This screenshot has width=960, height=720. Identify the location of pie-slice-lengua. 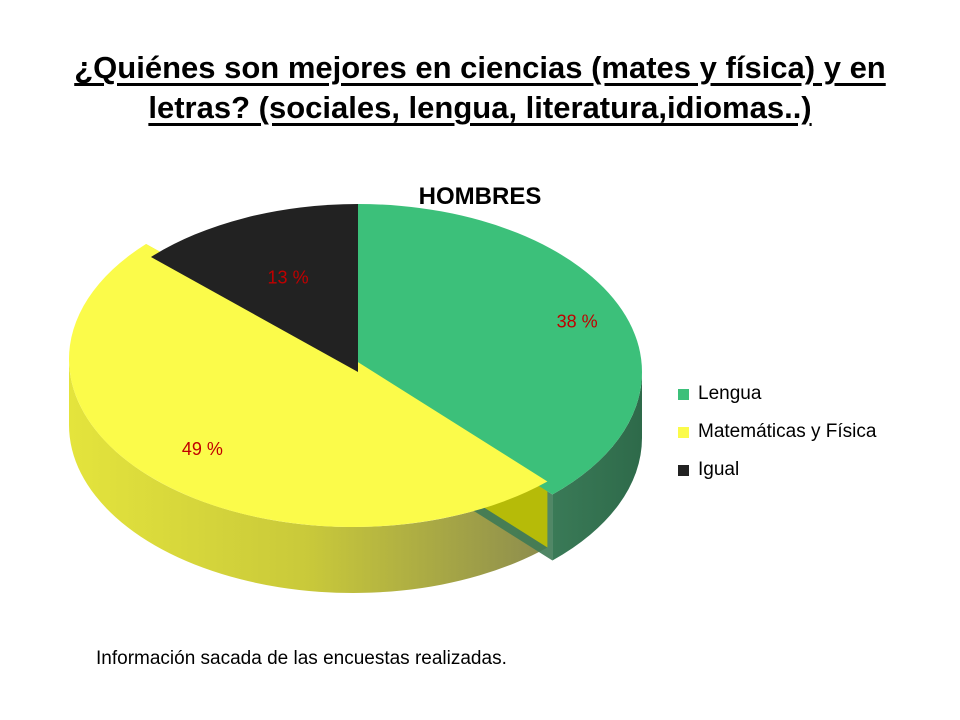
(500, 349).